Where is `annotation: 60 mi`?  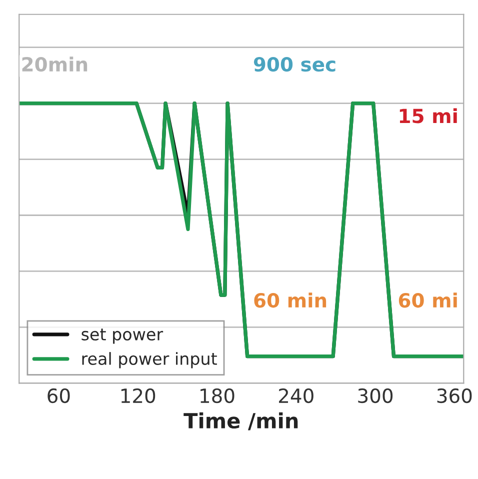 annotation: 60 mi is located at coordinates (427, 300).